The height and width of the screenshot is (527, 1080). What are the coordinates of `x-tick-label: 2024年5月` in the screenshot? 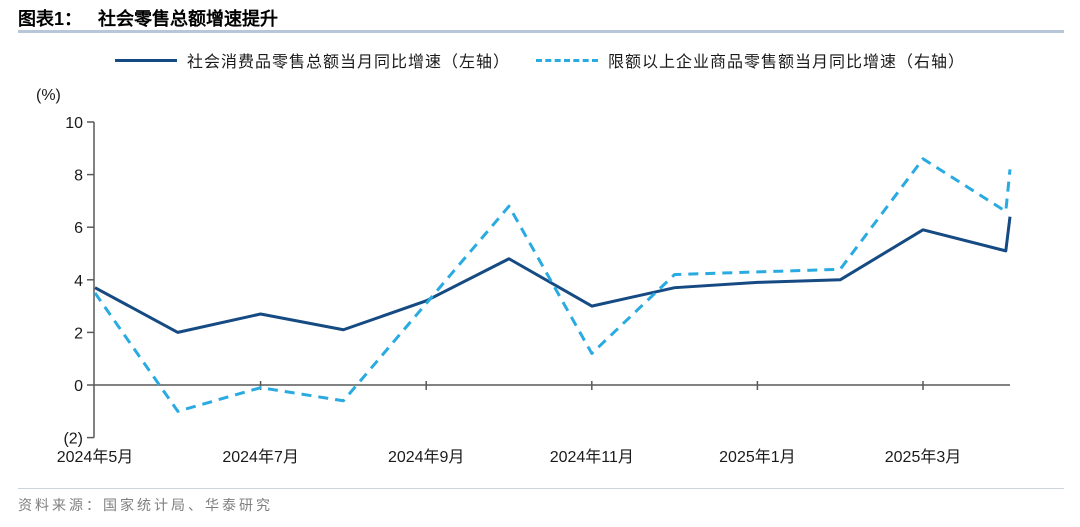 It's located at (95, 457).